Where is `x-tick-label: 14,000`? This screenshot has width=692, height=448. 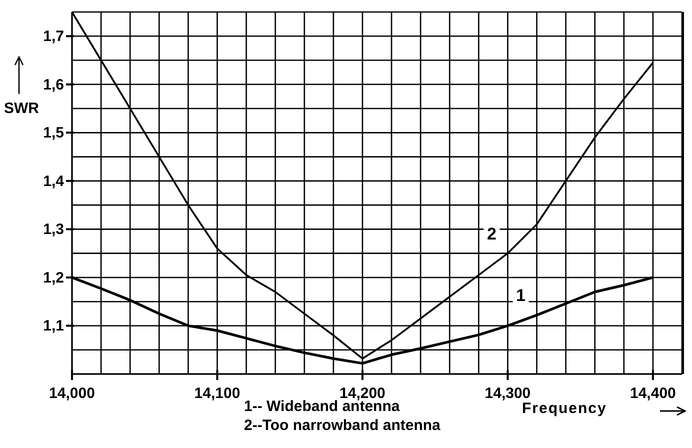
x-tick-label: 14,000 is located at coordinates (72, 393).